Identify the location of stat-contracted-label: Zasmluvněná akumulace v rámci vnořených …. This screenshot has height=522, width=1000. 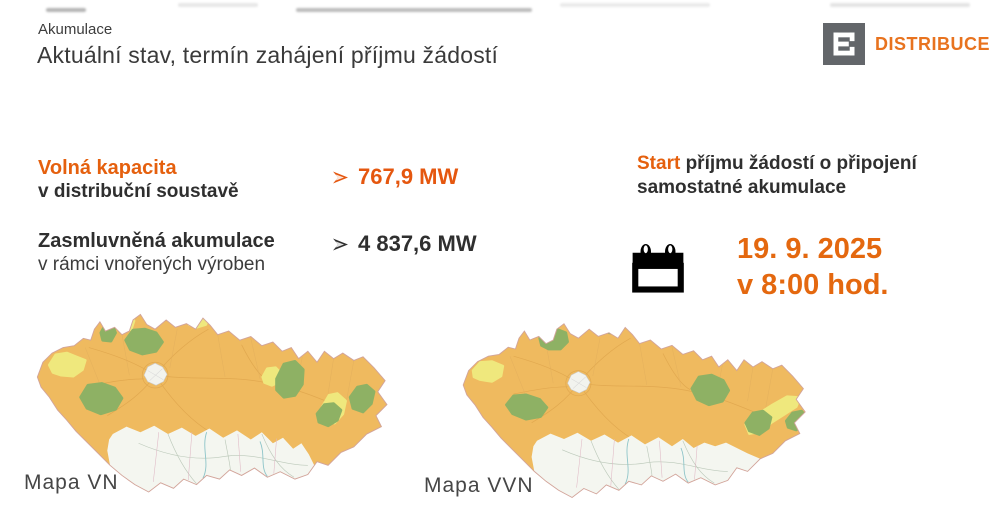
(156, 253).